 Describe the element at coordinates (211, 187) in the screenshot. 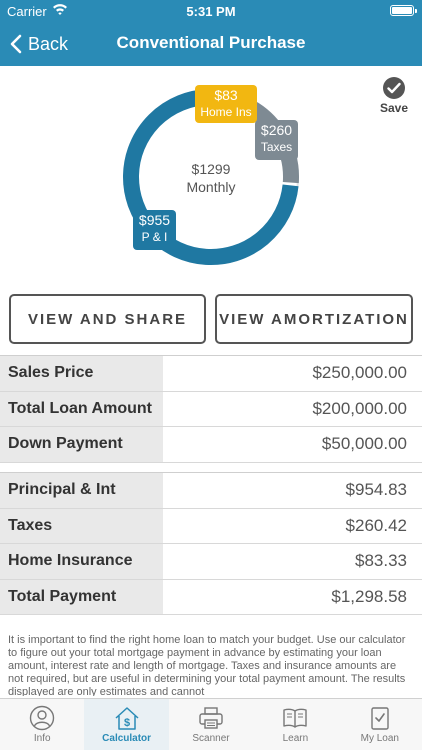

I see `monthly-label: Monthly` at that location.